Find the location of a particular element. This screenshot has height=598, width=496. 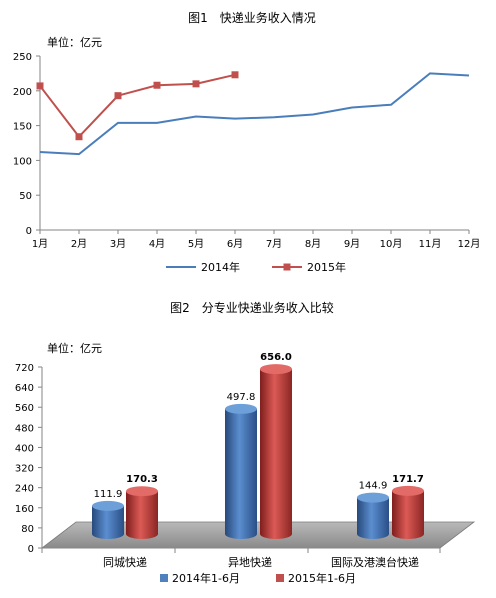

chart2-y-tick-label: 0 is located at coordinates (31, 549).